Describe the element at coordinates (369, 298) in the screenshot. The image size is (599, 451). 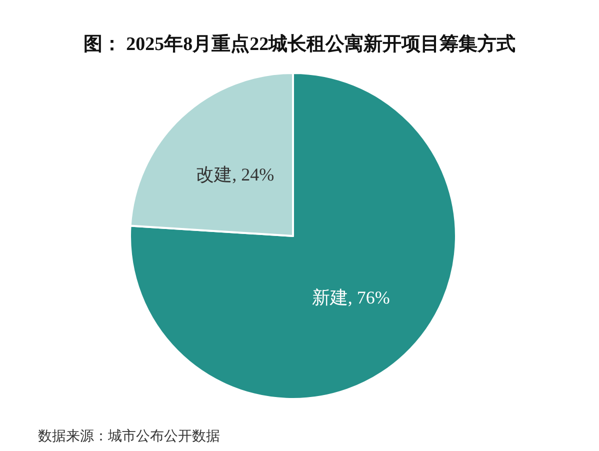
I see `data-label: , 76%` at that location.